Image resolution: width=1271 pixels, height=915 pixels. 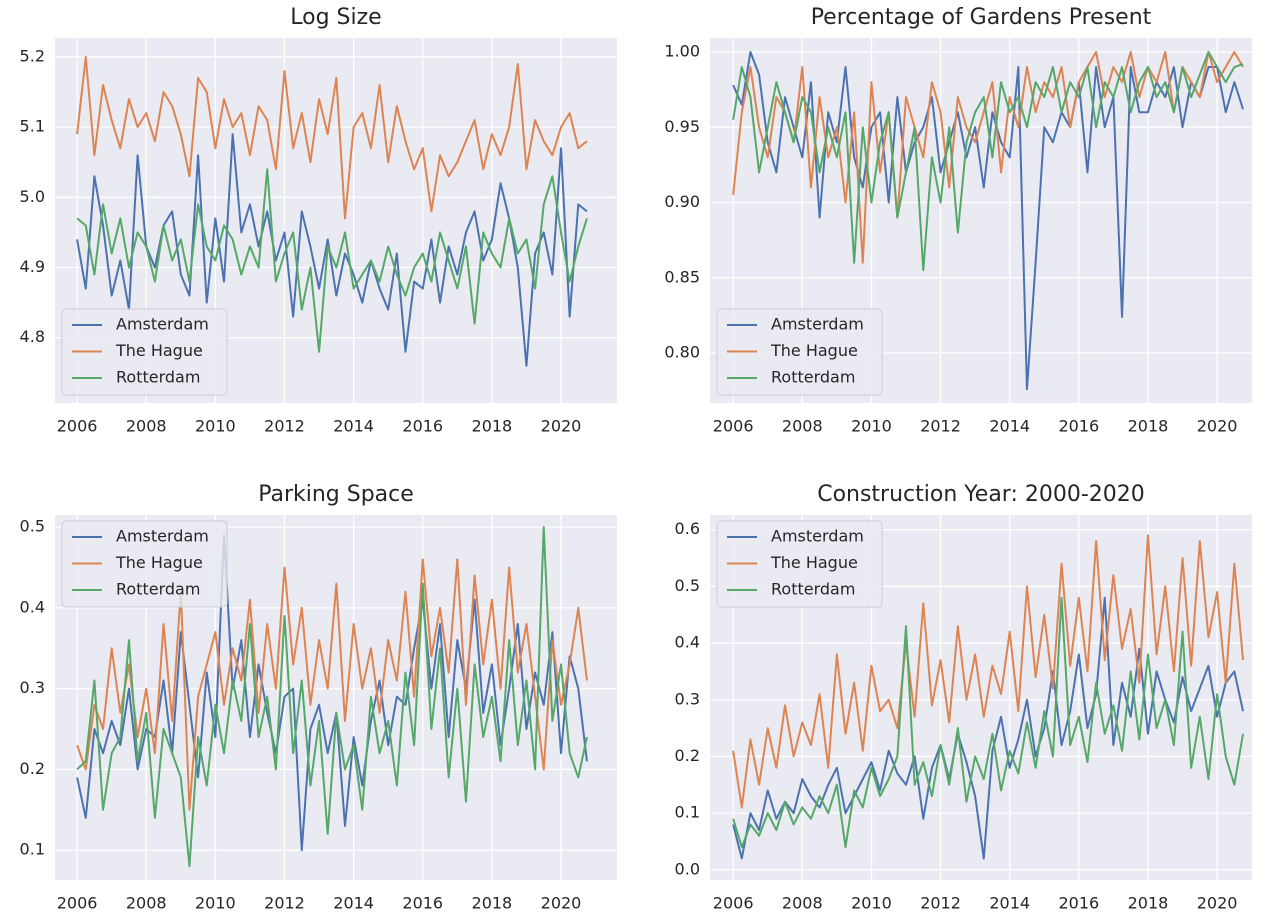 I want to click on y-tick-label: 5.2, so click(x=32, y=55).